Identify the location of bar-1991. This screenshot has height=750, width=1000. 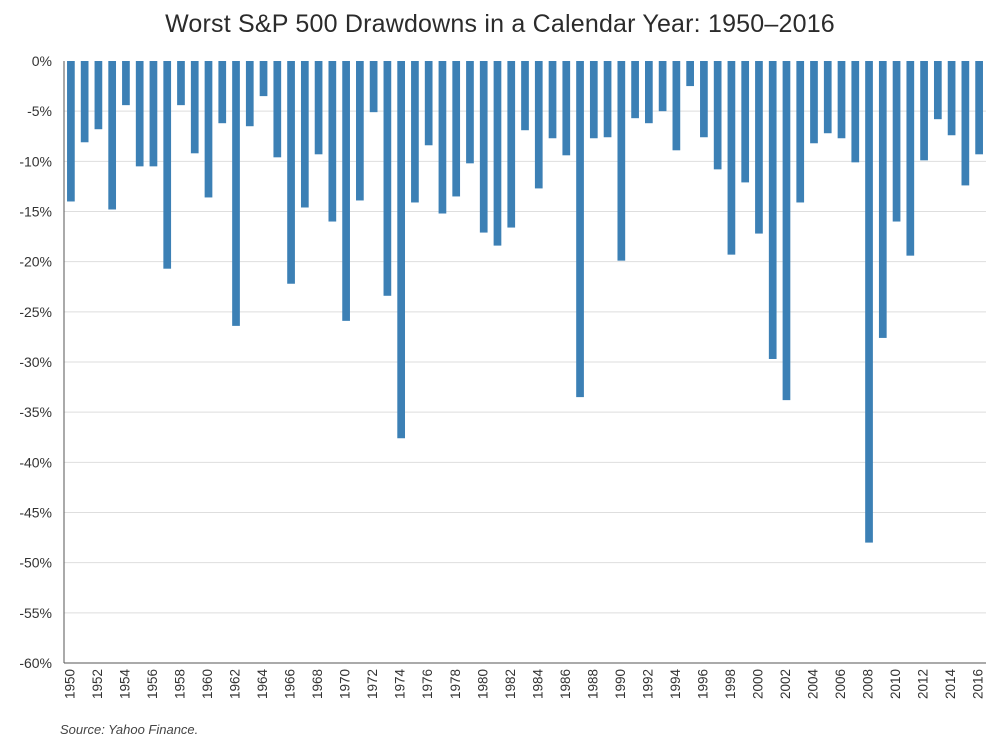
(635, 90).